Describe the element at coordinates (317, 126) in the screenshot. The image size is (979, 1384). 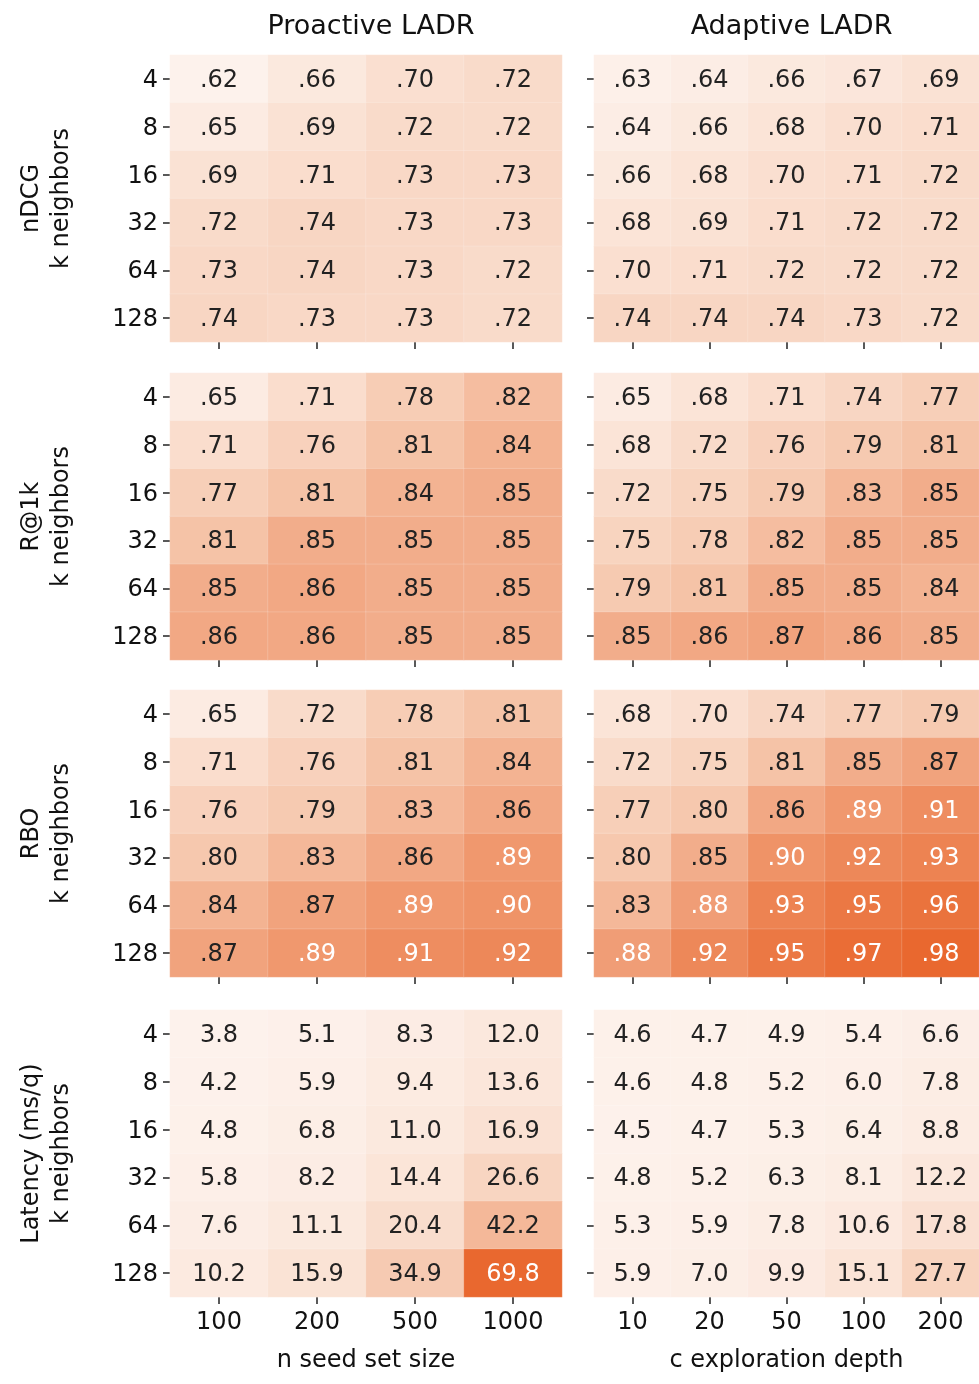
I see `data-label: .69` at that location.